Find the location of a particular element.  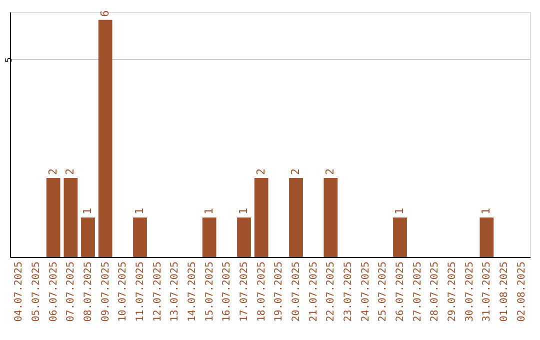

x-tick-label: 05.07.2025 is located at coordinates (36, 292).